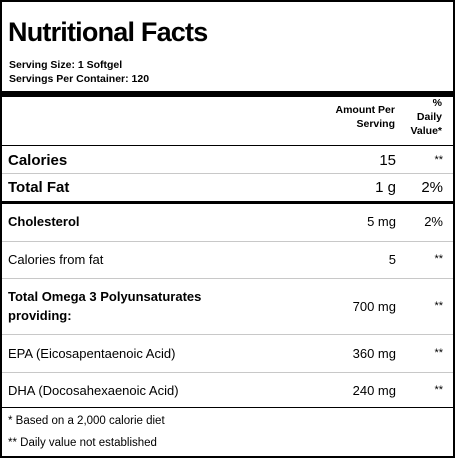 This screenshot has height=458, width=455. Describe the element at coordinates (93, 390) in the screenshot. I see `row-label: DHA (Docosahexaenoic Acid)` at that location.